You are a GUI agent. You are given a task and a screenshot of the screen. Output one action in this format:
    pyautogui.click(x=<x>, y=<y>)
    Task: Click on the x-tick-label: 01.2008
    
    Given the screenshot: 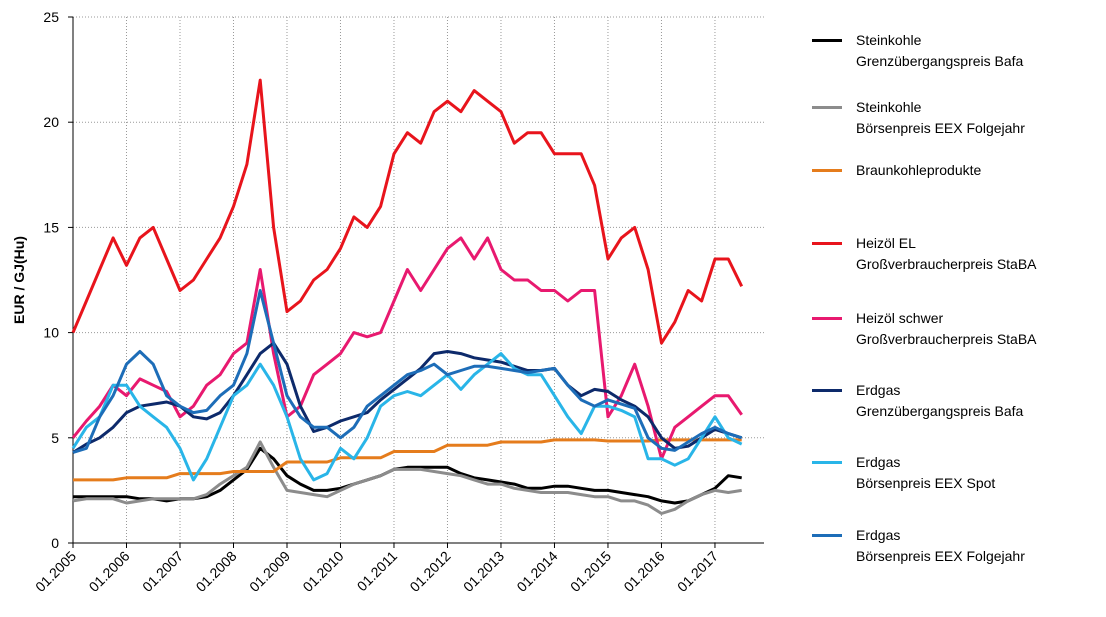 What is the action you would take?
    pyautogui.click(x=216, y=571)
    